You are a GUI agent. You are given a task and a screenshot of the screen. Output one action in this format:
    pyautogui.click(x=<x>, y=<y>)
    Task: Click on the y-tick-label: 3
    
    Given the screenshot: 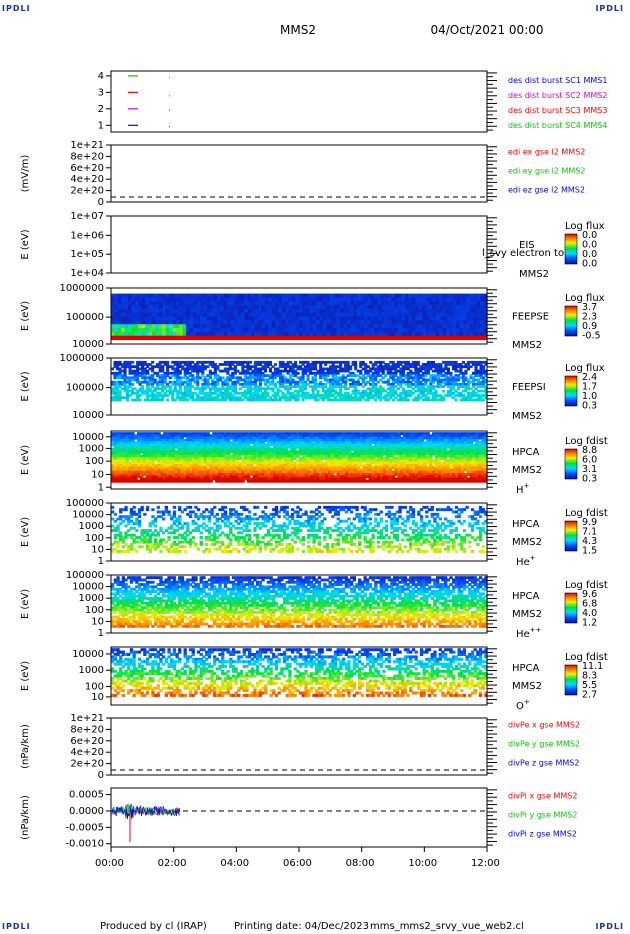 What is the action you would take?
    pyautogui.click(x=101, y=92)
    